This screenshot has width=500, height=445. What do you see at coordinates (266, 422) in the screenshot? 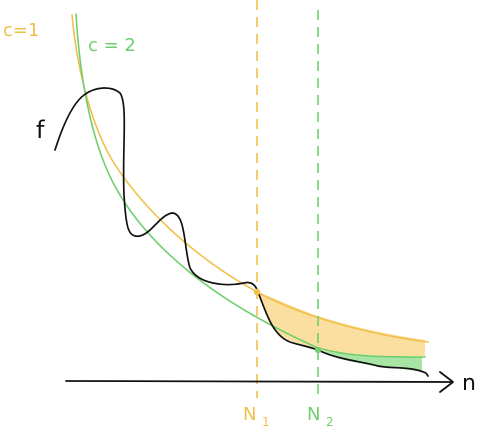
I see `n1-label-subscript: 1` at bounding box center [266, 422].